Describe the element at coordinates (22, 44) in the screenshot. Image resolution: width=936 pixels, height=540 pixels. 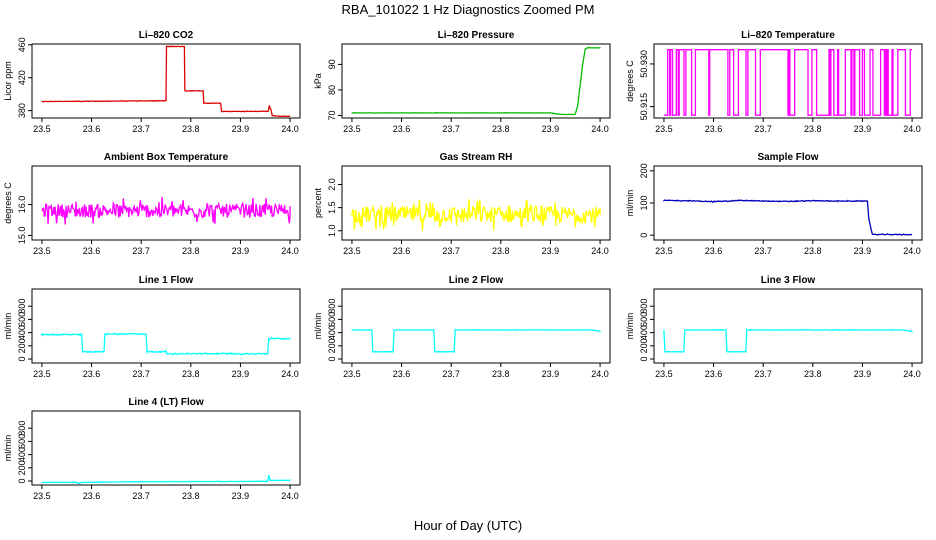
I see `y-tick-label: 460` at that location.